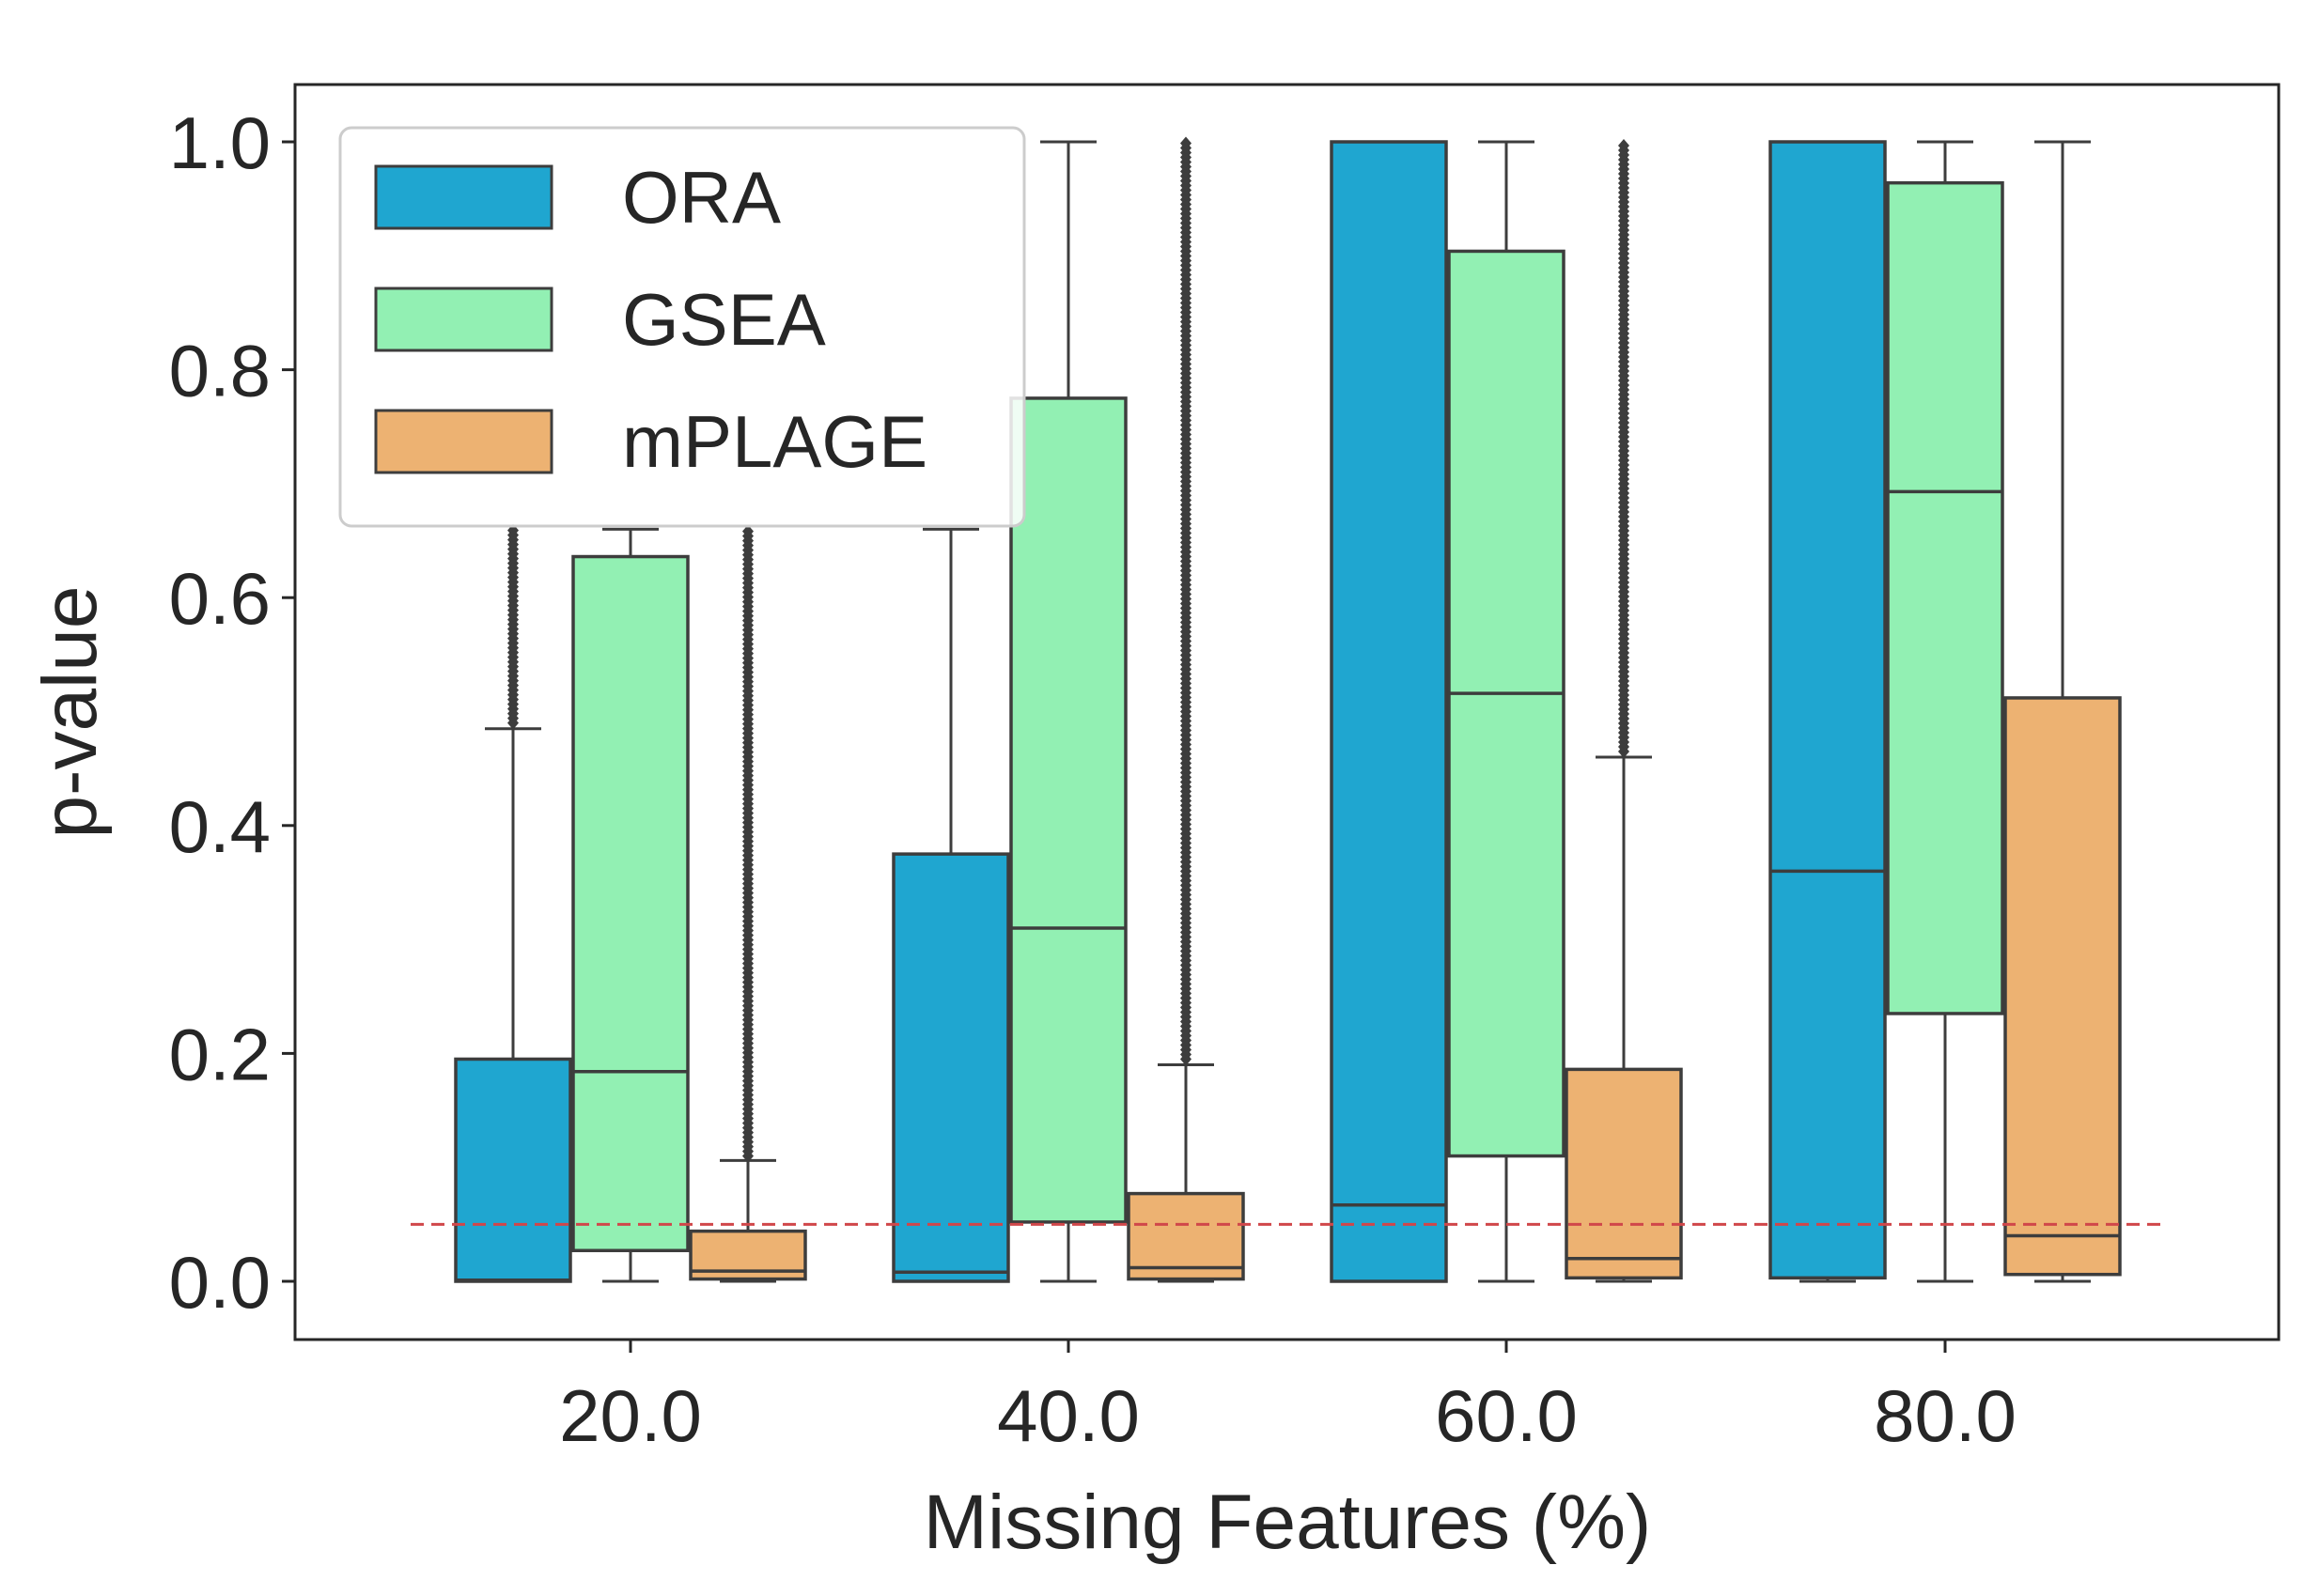 This screenshot has width=2305, height=1596. Describe the element at coordinates (1507, 1415) in the screenshot. I see `x-tick-label: 60.0` at that location.